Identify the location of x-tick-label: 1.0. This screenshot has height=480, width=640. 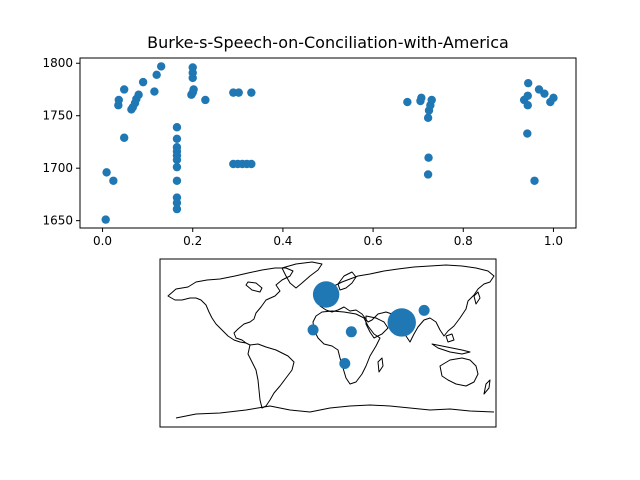
(553, 241).